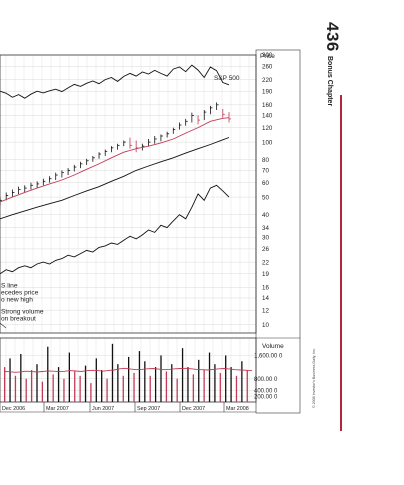 The image size is (404, 485). Describe the element at coordinates (278, 231) in the screenshot. I see `axis-frame` at that location.